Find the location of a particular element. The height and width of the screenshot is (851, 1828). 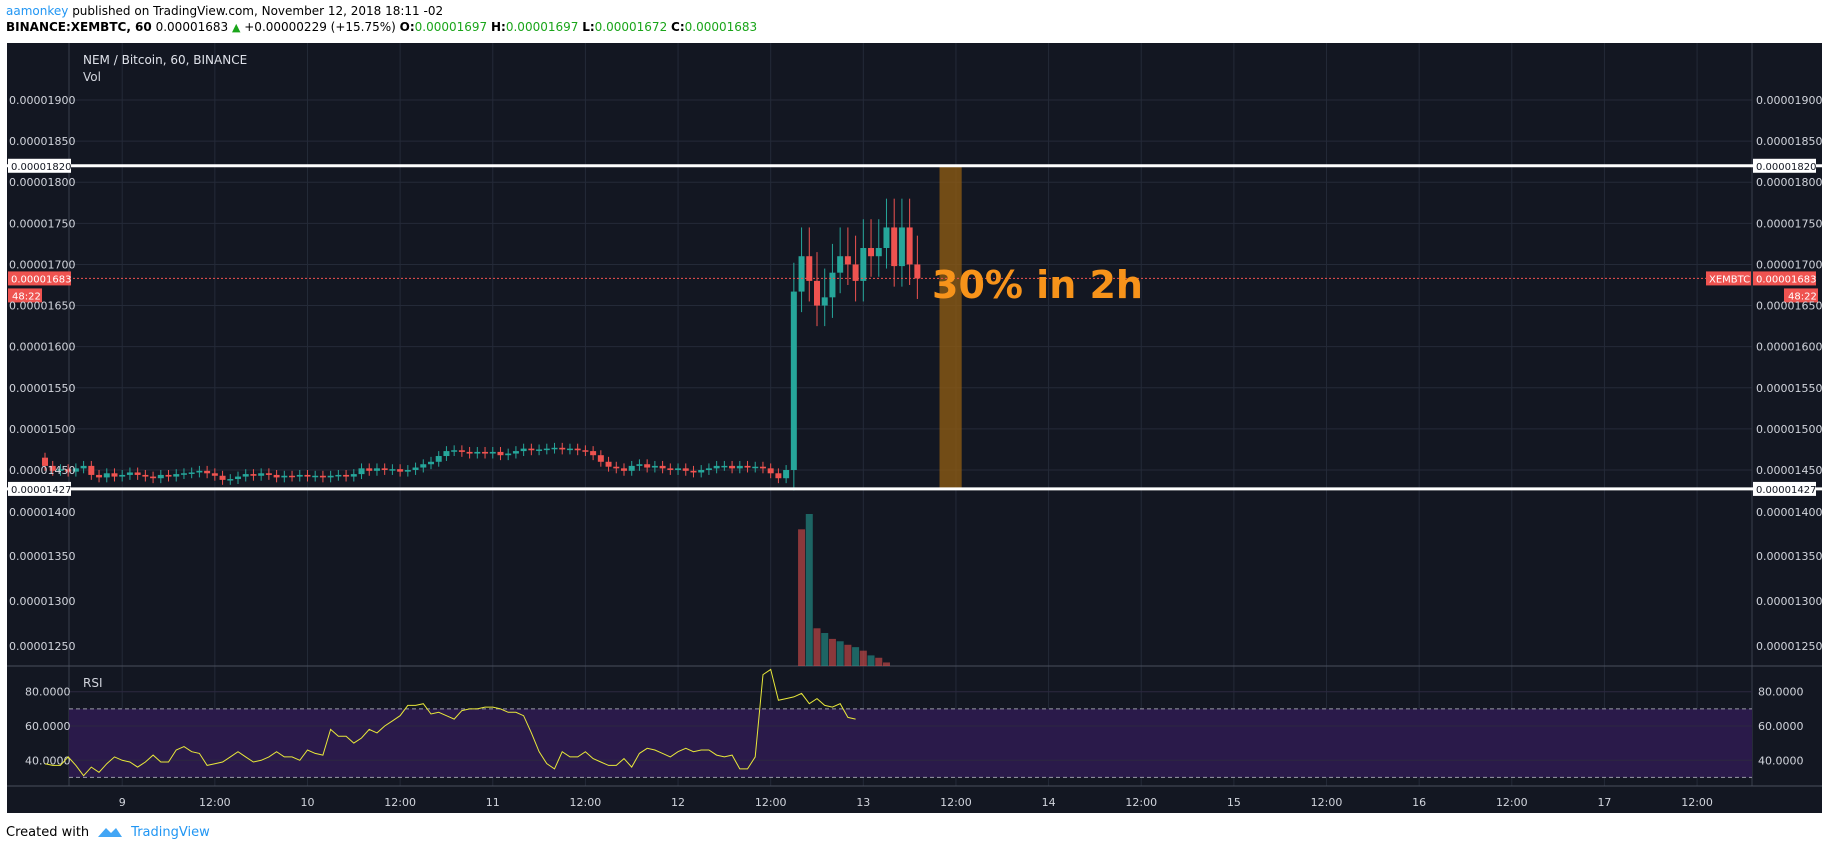

open-value: 0.00001697 is located at coordinates (451, 27).